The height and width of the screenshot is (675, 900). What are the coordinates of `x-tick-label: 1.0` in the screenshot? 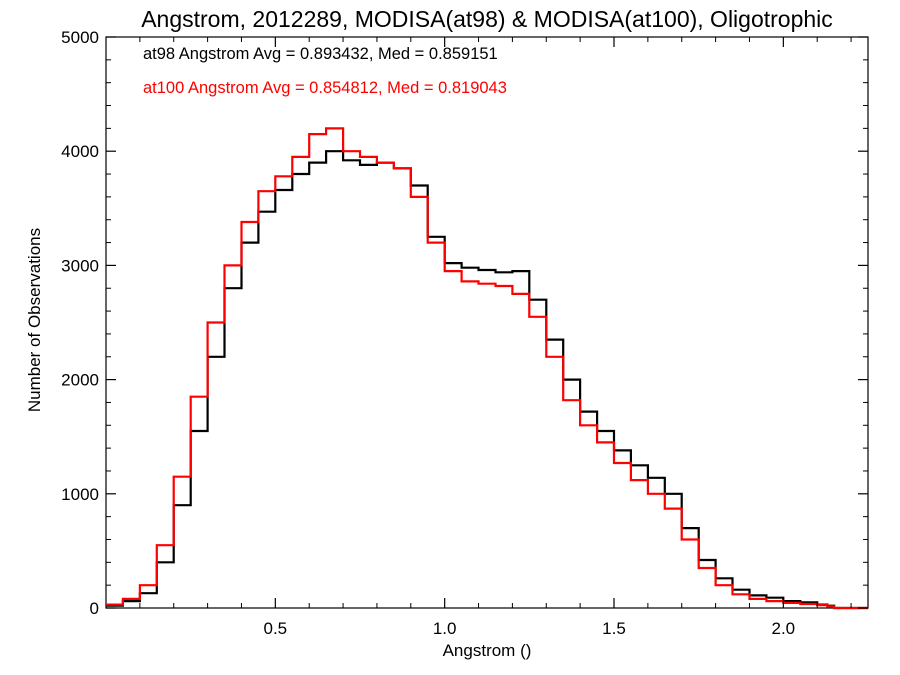 It's located at (445, 628).